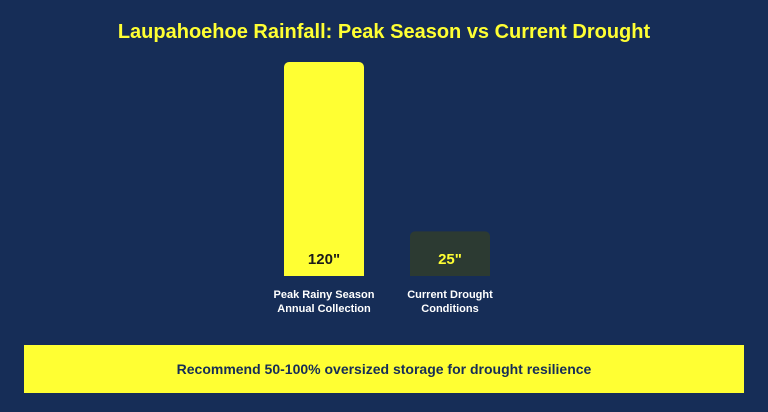  What do you see at coordinates (324, 259) in the screenshot?
I see `bar-value-label-0: 120"` at bounding box center [324, 259].